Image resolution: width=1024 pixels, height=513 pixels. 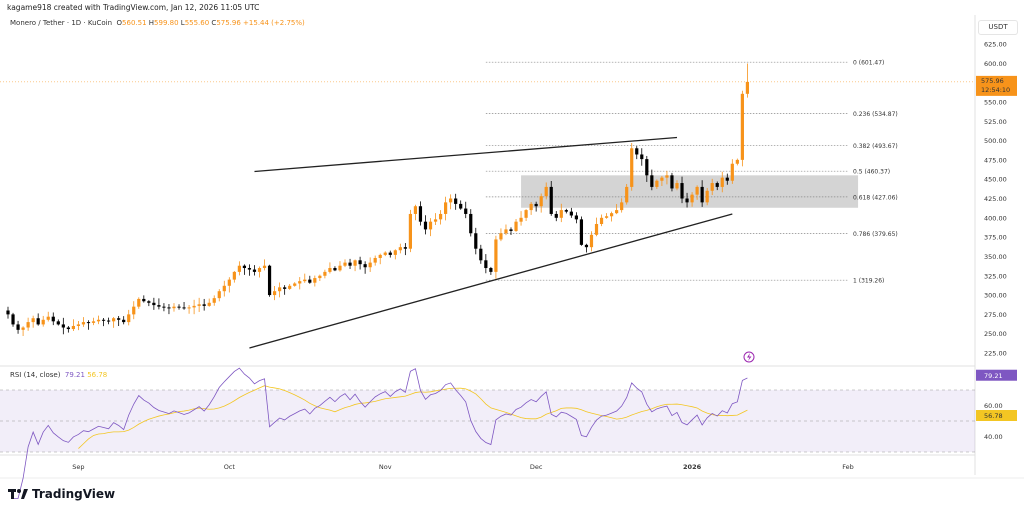 I want to click on price-tick: 375.00, so click(x=995, y=238).